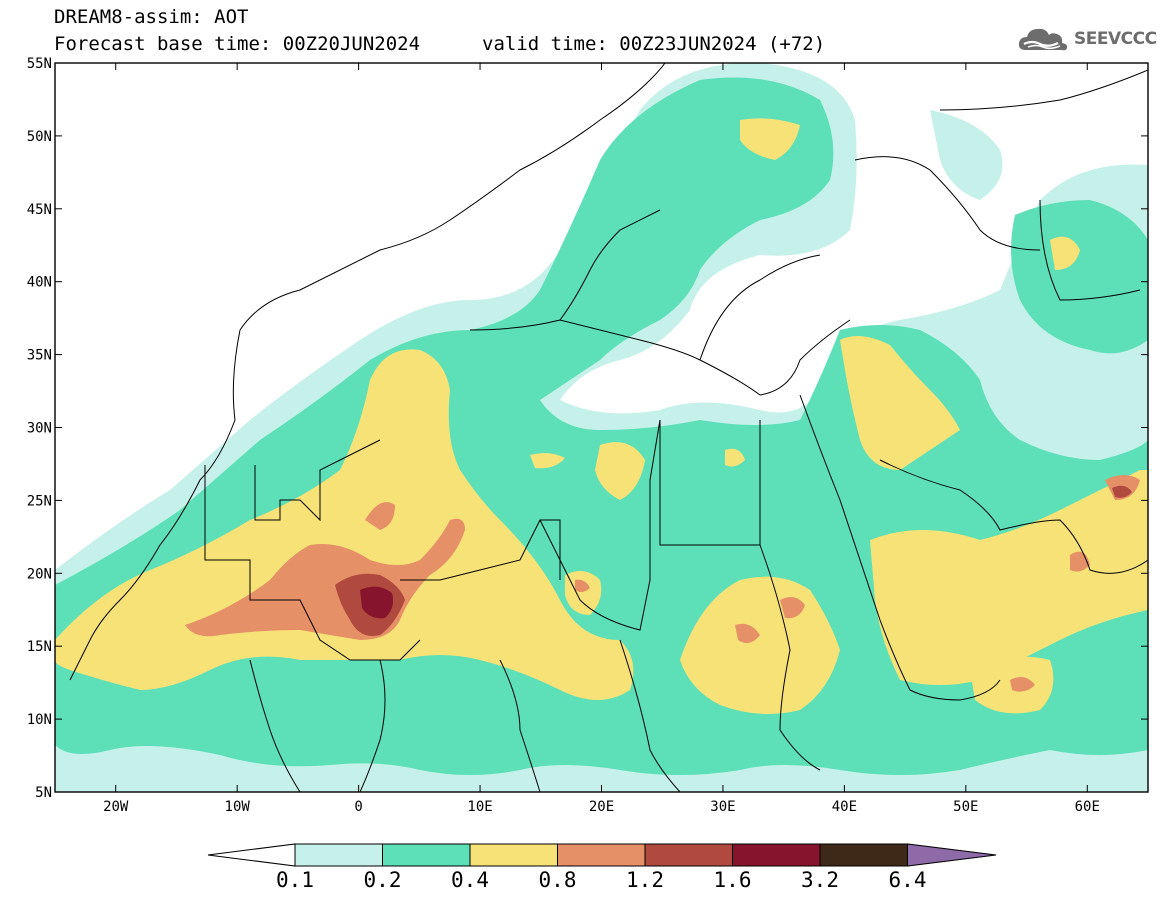 The height and width of the screenshot is (905, 1165). What do you see at coordinates (732, 880) in the screenshot?
I see `colorbar-tick-label: 1.6` at bounding box center [732, 880].